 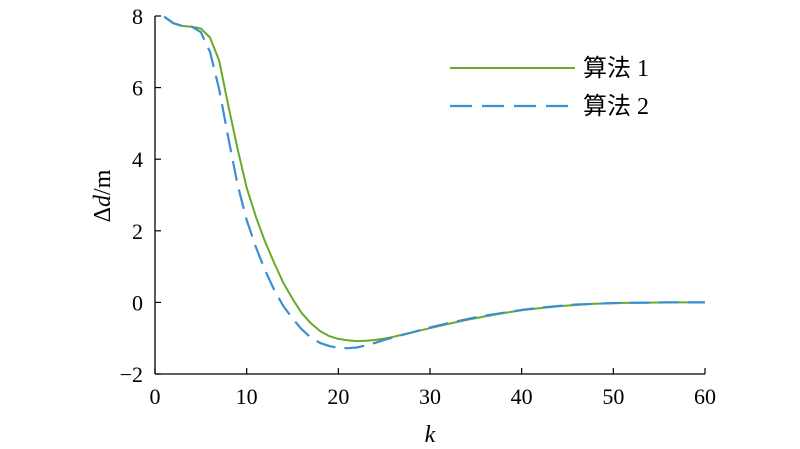 What do you see at coordinates (338, 396) in the screenshot?
I see `x-tick-label: 20` at bounding box center [338, 396].